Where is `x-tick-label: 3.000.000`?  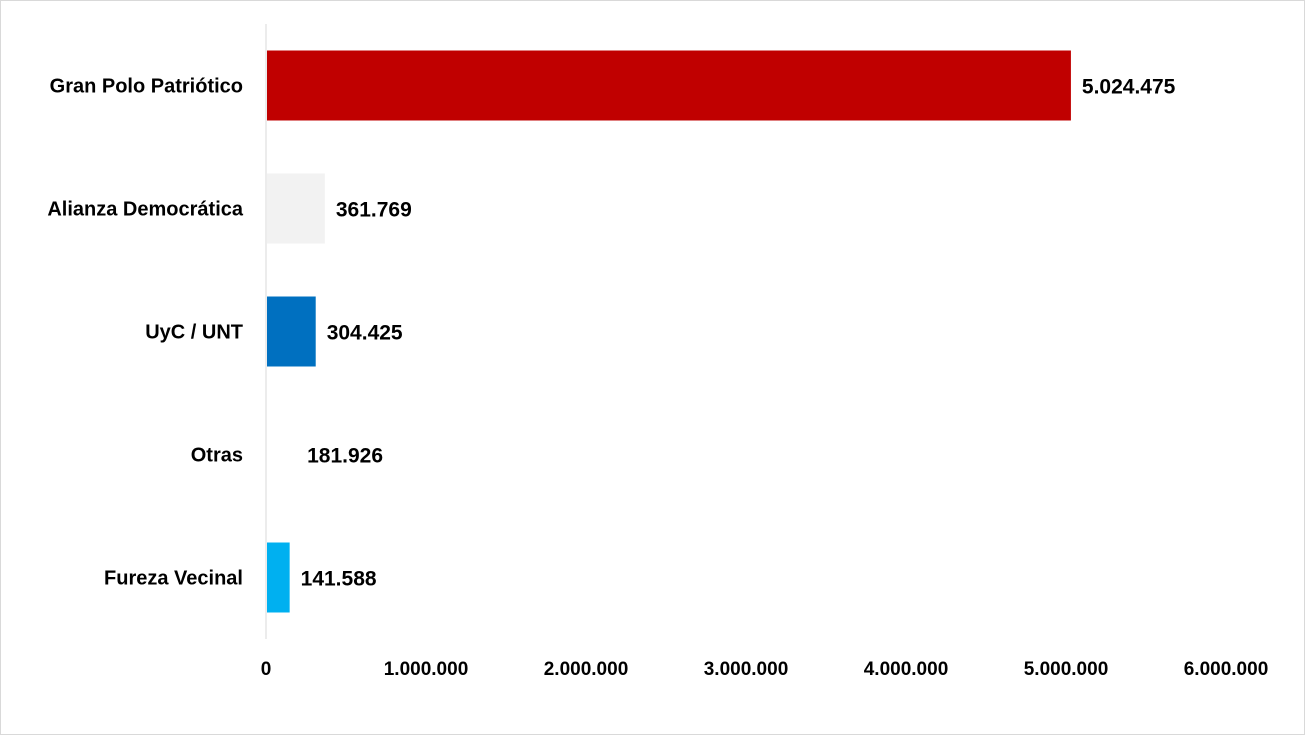 x-tick-label: 3.000.000 is located at coordinates (746, 669).